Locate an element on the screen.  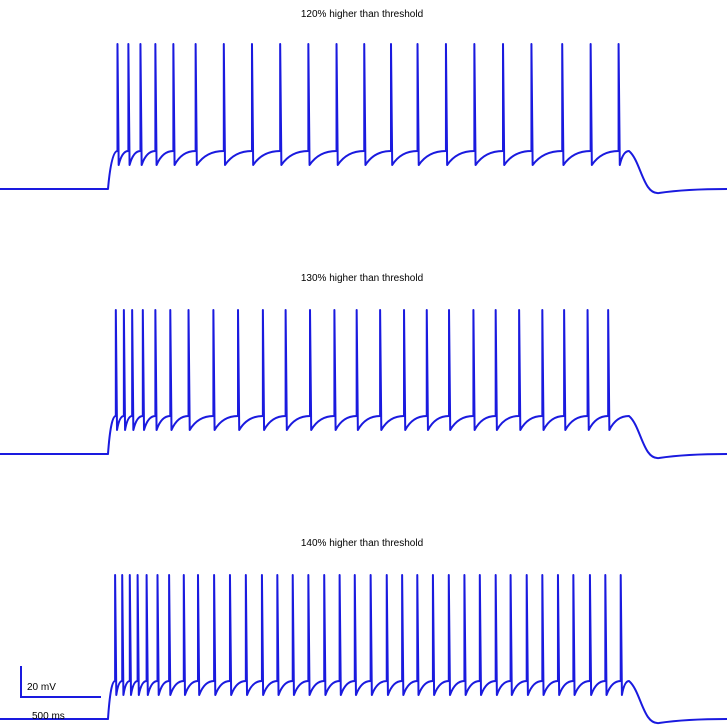
scale-bar: 20 mV 500 ms is located at coordinates (60, 694).